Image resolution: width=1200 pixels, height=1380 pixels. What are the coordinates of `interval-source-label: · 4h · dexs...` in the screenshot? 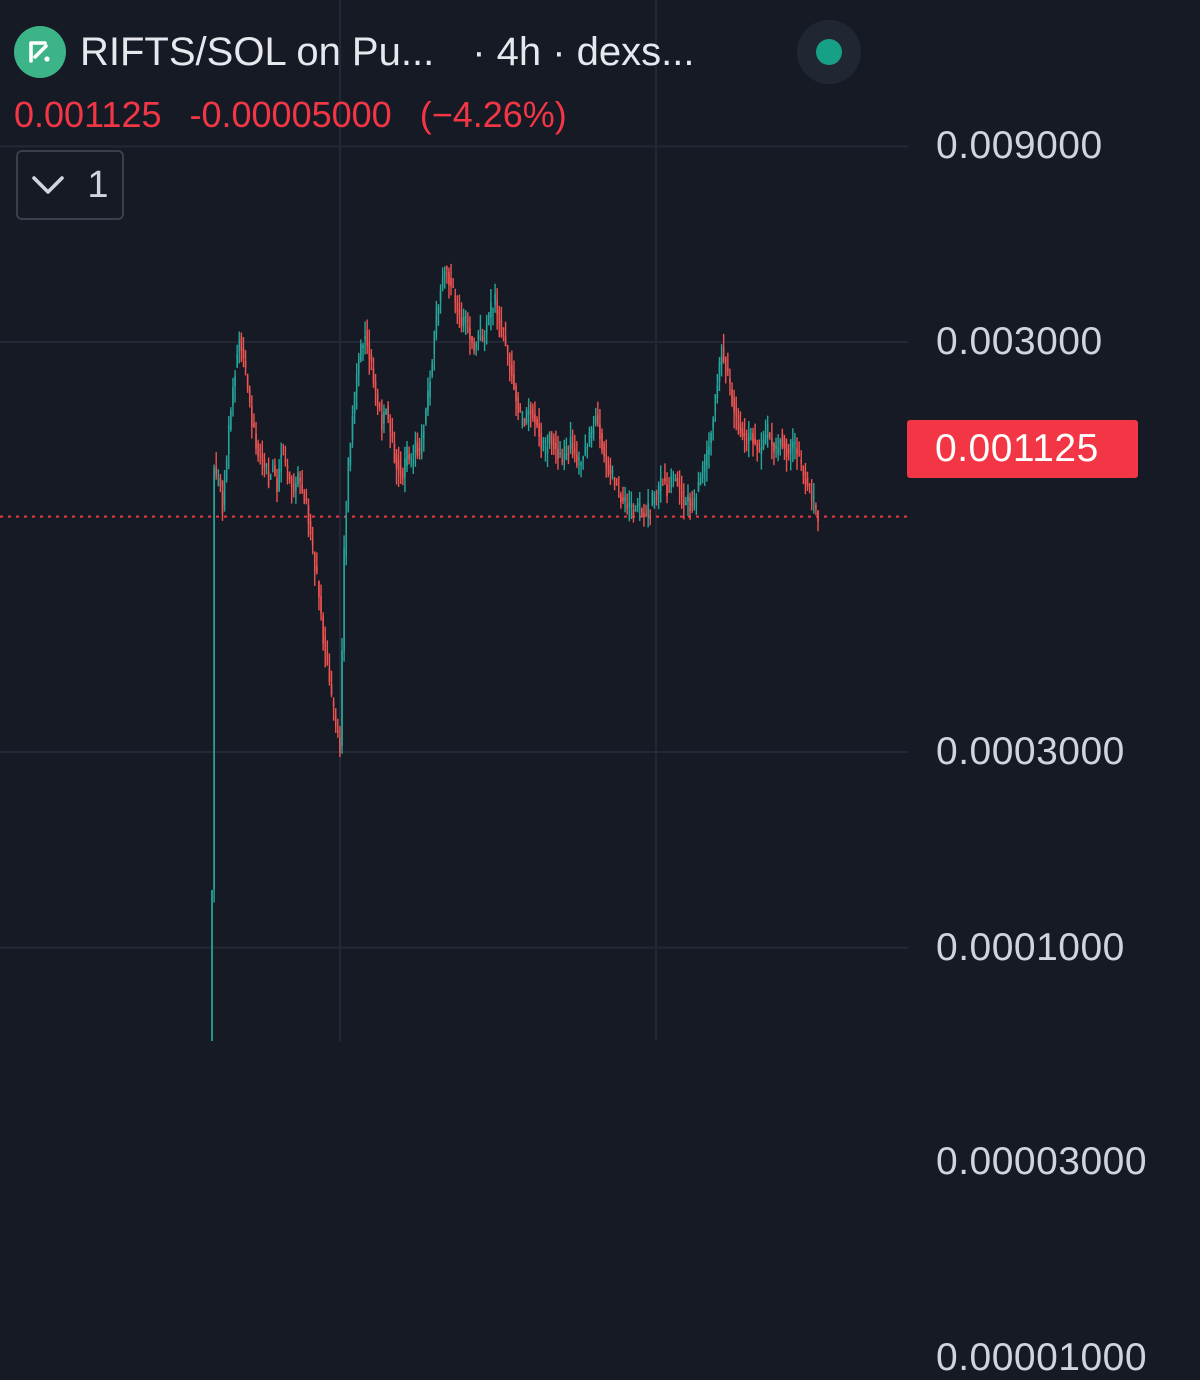 It's located at (583, 51).